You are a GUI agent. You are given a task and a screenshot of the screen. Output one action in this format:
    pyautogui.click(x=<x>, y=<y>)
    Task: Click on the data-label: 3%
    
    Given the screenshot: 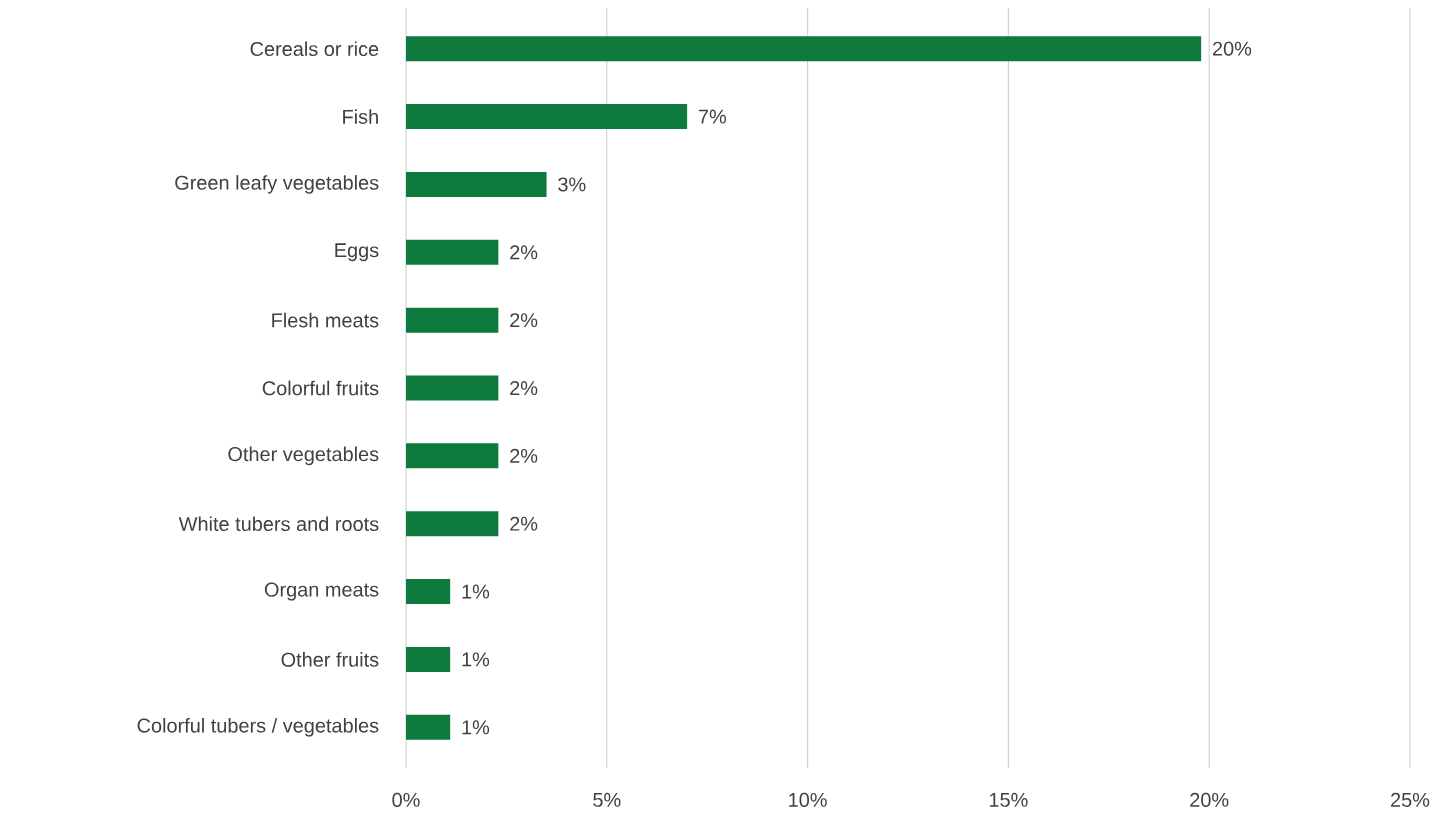 What is the action you would take?
    pyautogui.click(x=572, y=184)
    